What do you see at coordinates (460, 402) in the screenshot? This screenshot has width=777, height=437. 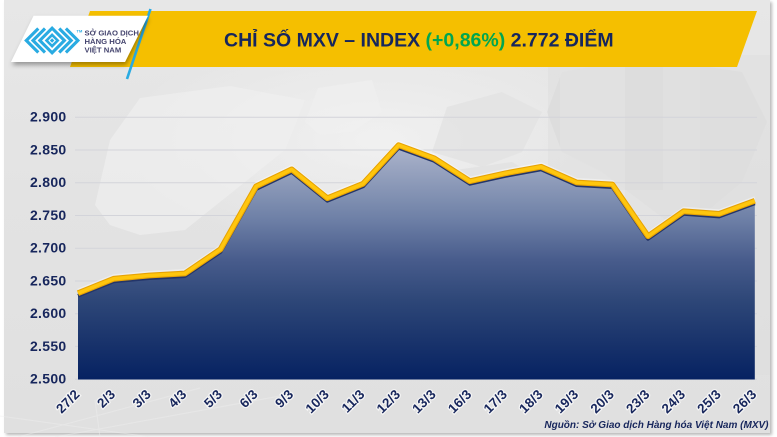 I see `svg-text: 16/3` at bounding box center [460, 402].